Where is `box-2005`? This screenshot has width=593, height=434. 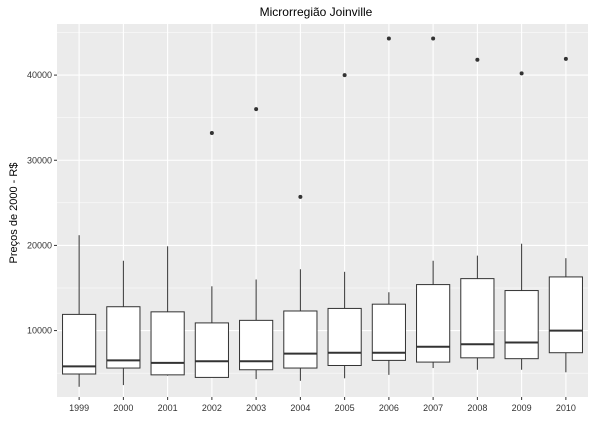 box-2005 is located at coordinates (344, 226).